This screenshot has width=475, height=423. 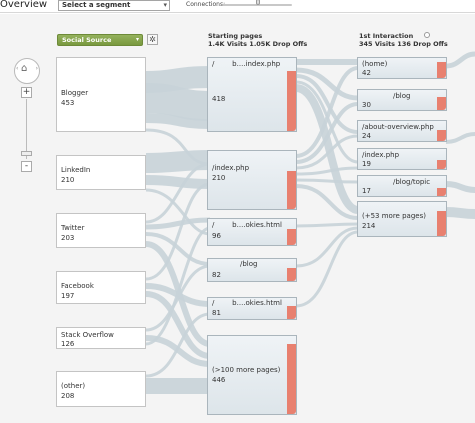 I want to click on page-label: /blog, so click(x=402, y=96).